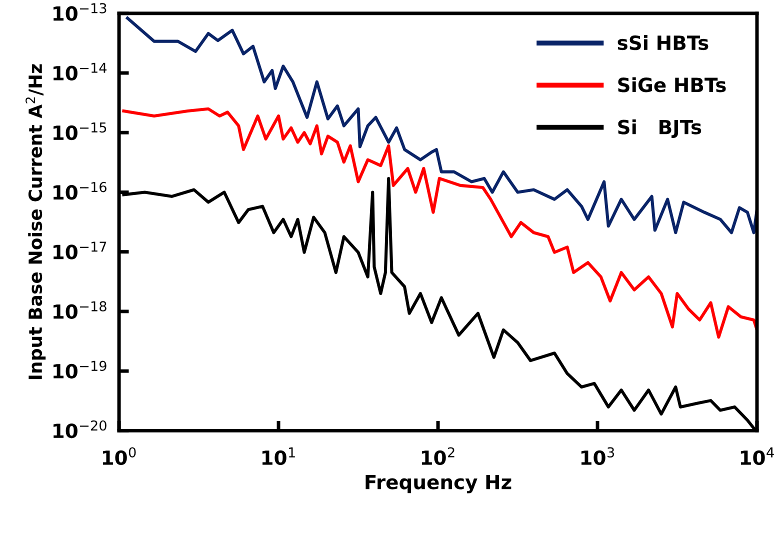  What do you see at coordinates (672, 84) in the screenshot?
I see `legend-label: SiGe HBTs` at bounding box center [672, 84].